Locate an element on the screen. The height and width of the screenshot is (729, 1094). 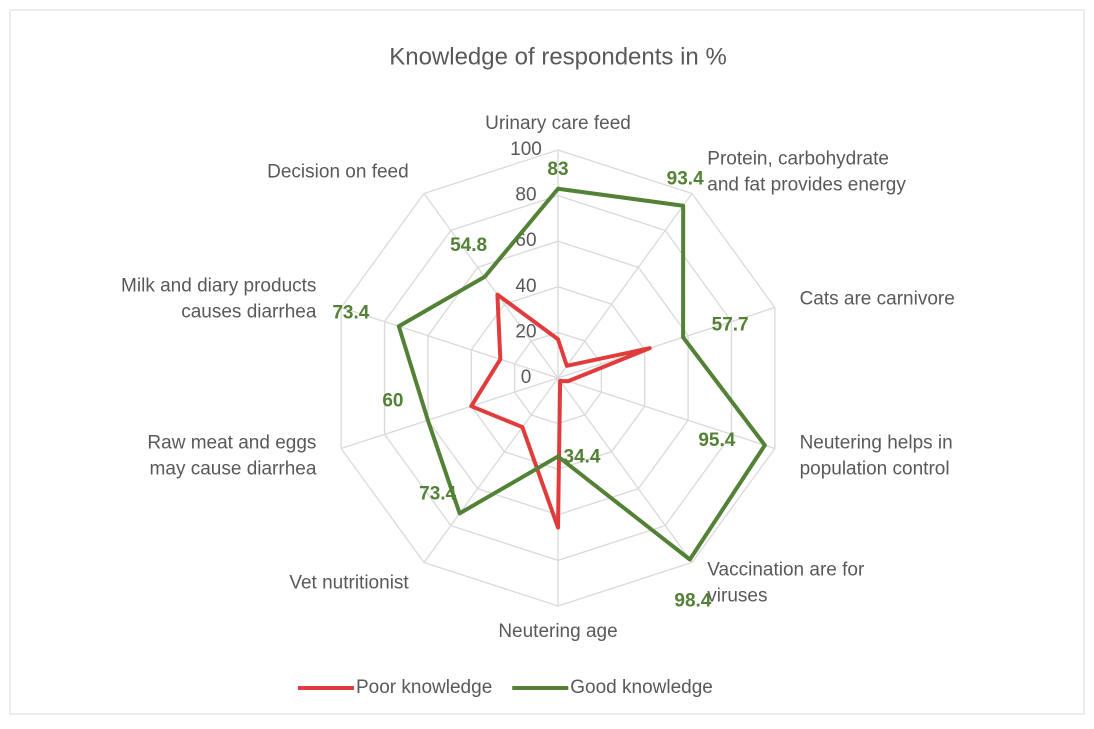
series-line is located at coordinates (560, 411).